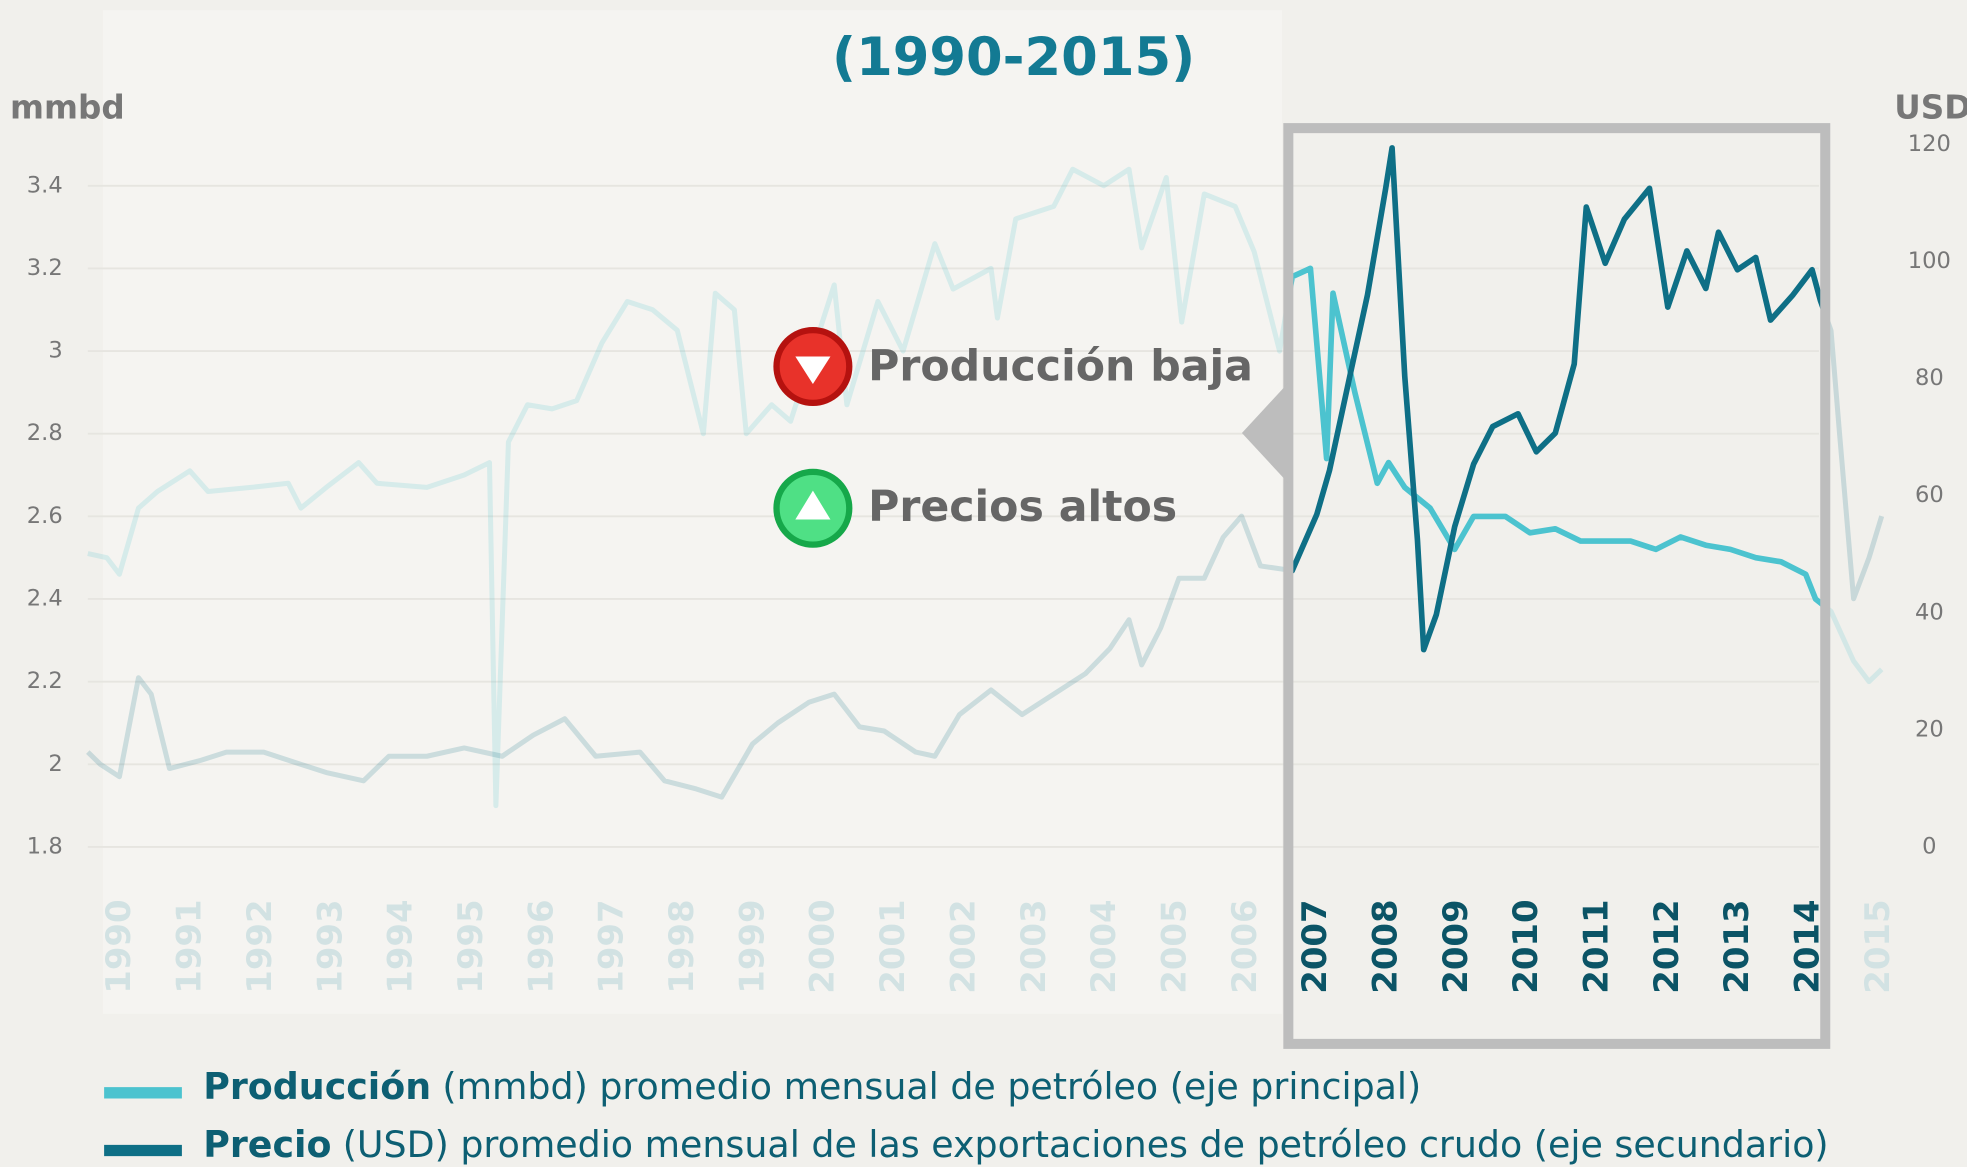 This screenshot has width=1967, height=1167. I want to click on y2-tick-label: 100, so click(1929, 261).